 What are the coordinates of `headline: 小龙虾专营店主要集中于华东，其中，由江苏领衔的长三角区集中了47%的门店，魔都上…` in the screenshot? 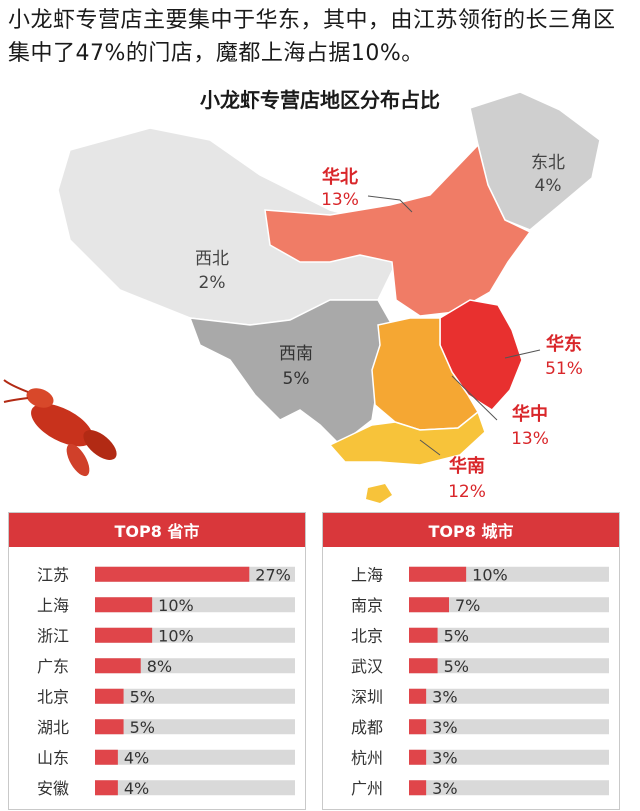 It's located at (312, 37).